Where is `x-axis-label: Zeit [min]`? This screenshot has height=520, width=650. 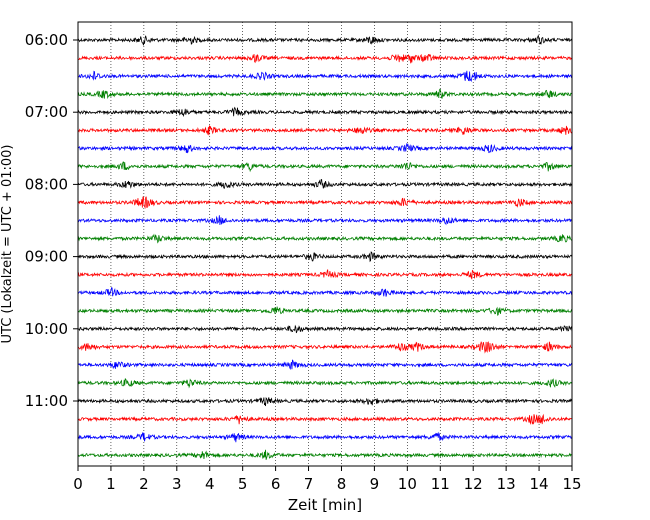
x-axis-label: Zeit [min] is located at coordinates (325, 505).